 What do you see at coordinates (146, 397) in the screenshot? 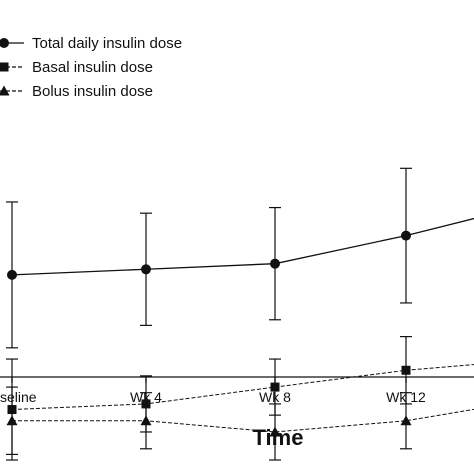
I see `x-tick-label: Wk 4` at bounding box center [146, 397].